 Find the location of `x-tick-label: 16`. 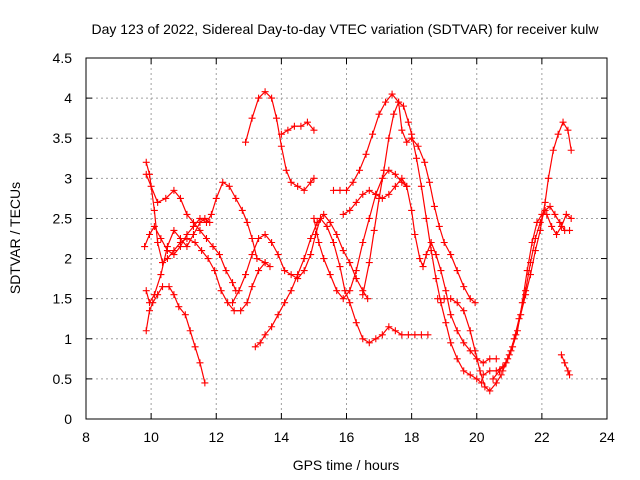

x-tick-label: 16 is located at coordinates (347, 437).